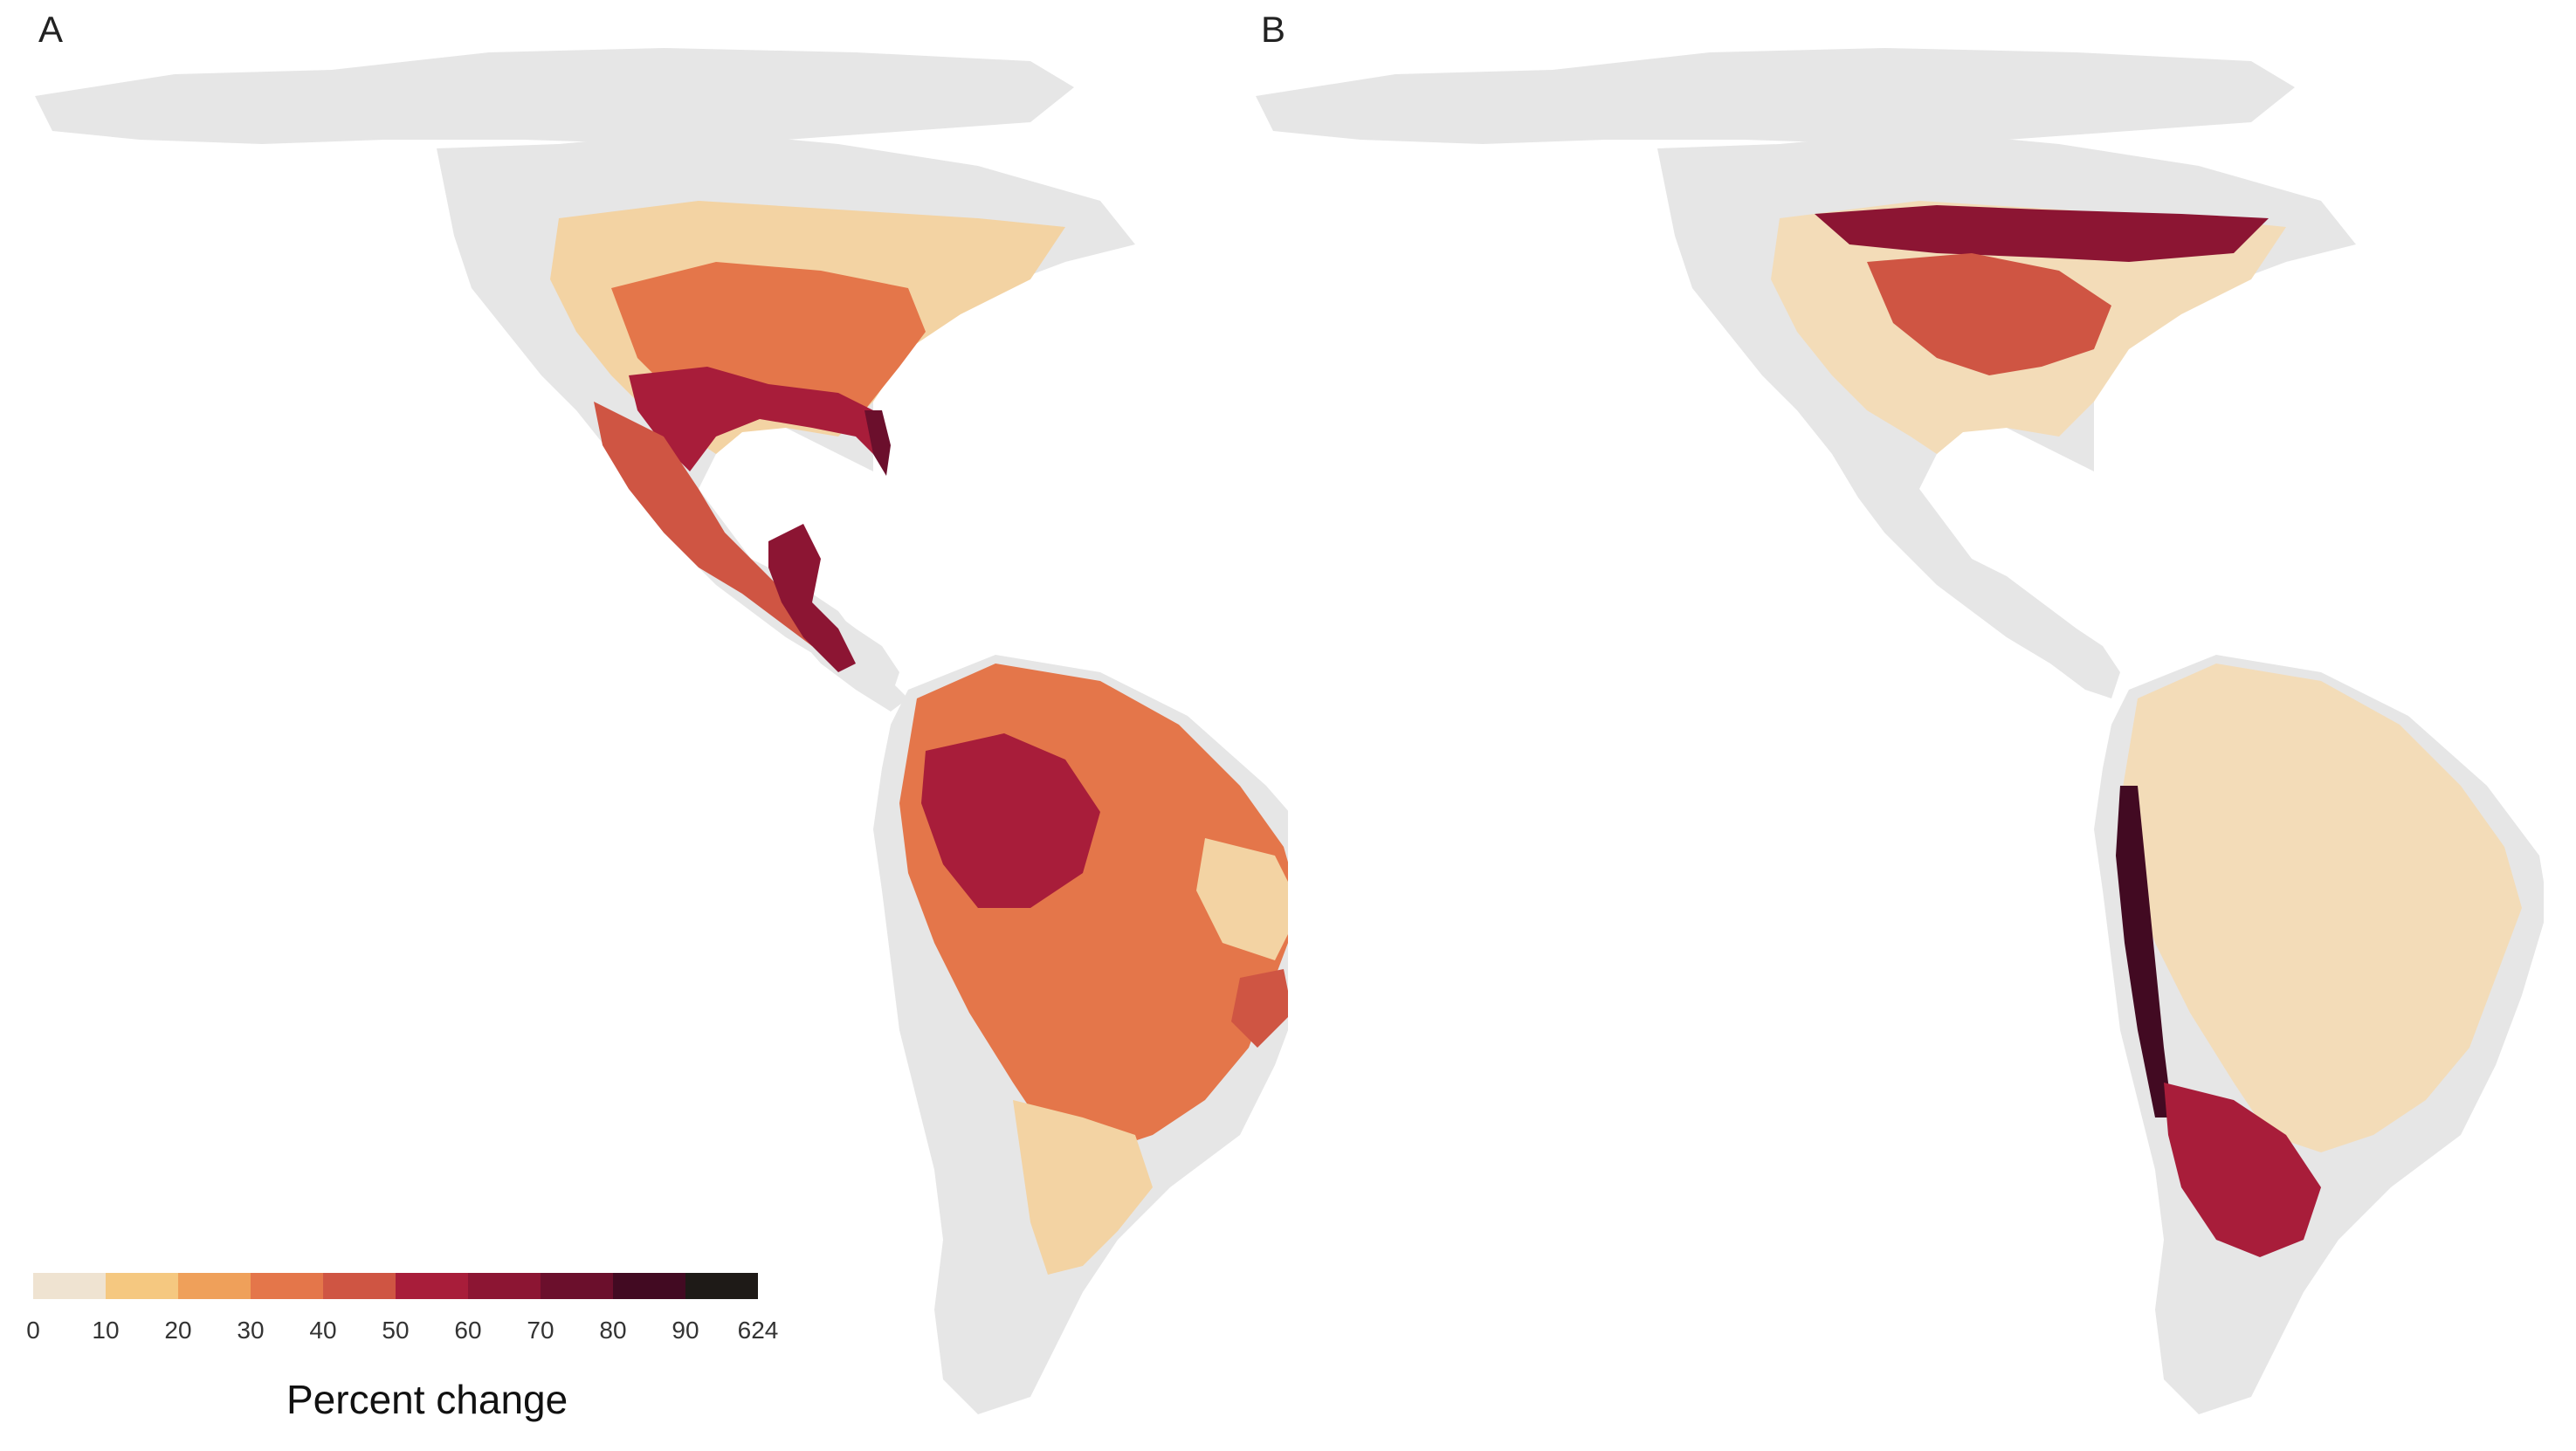 Image resolution: width=2576 pixels, height=1451 pixels. Describe the element at coordinates (685, 1330) in the screenshot. I see `legend-tick-label: 90` at that location.